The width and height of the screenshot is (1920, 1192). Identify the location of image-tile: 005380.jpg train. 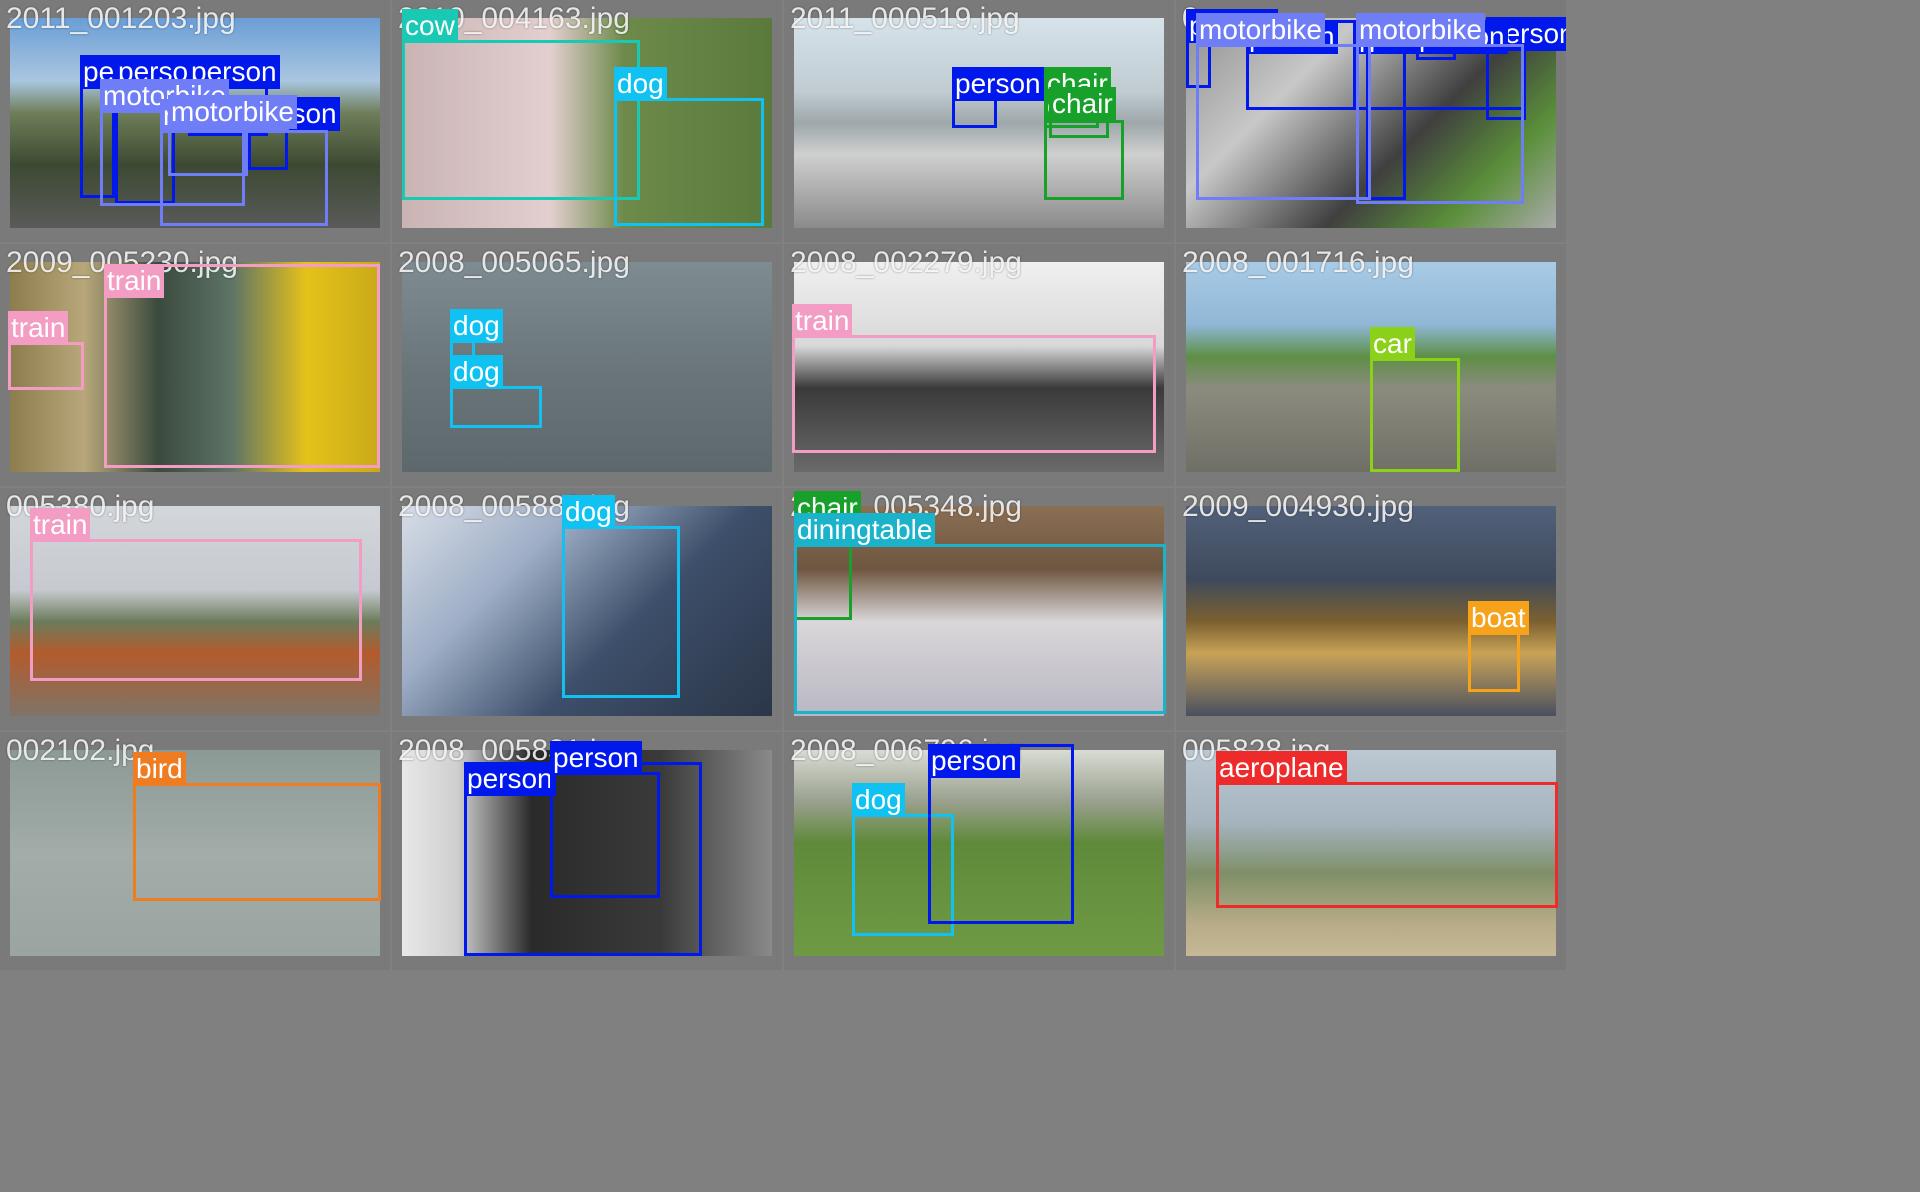
(195, 609).